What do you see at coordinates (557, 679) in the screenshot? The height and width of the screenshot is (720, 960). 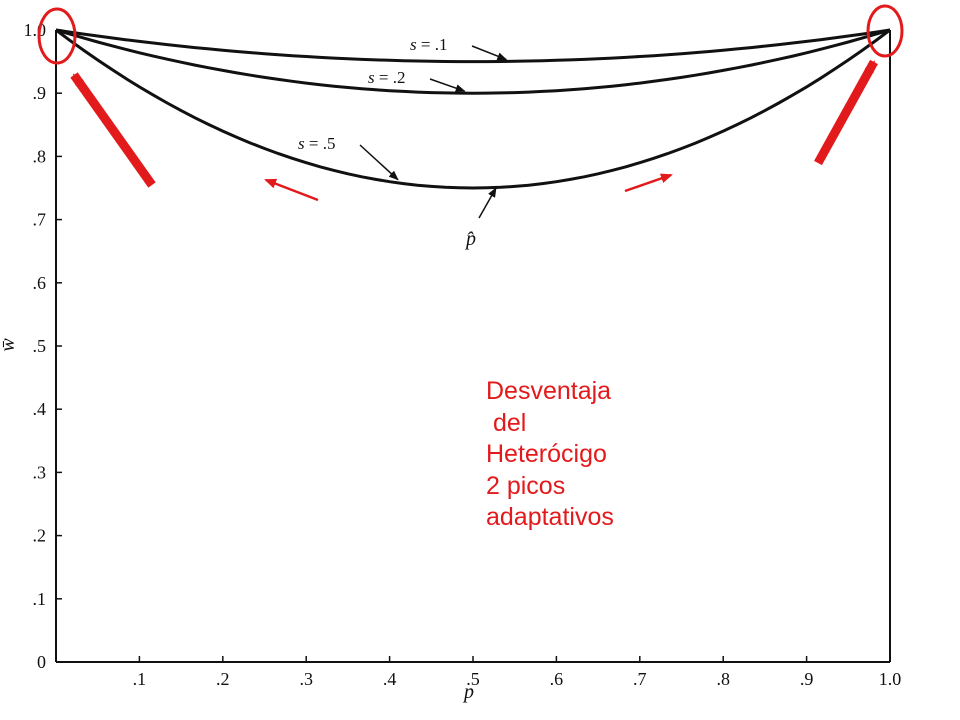 I see `x-tick-label: .6` at bounding box center [557, 679].